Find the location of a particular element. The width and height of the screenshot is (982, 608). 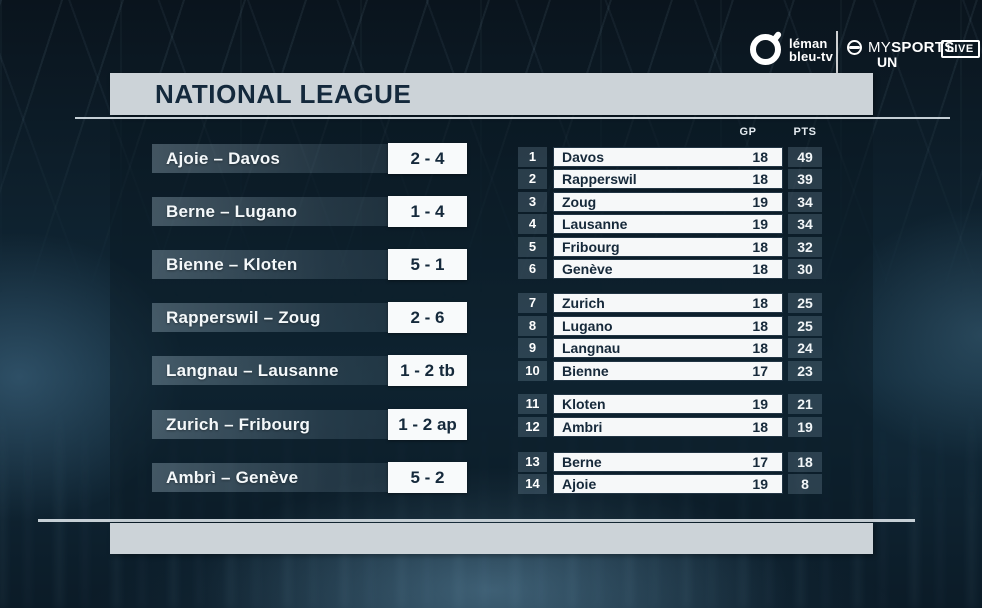

match-row: Rapperswil – Zoug 2 - 6 is located at coordinates (309, 317).